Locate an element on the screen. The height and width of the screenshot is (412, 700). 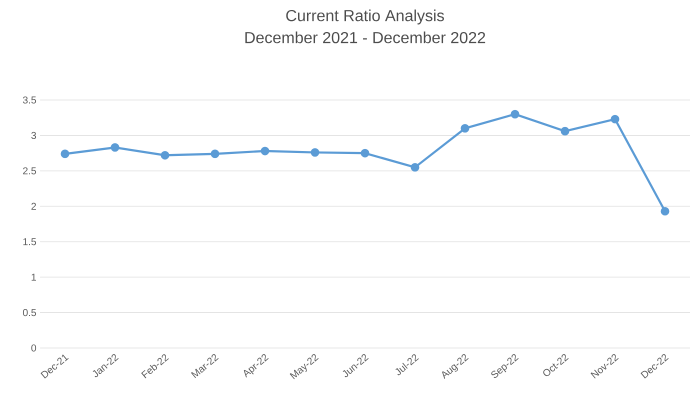
chart-subtitle: December 2021 - December 2022 is located at coordinates (365, 38).